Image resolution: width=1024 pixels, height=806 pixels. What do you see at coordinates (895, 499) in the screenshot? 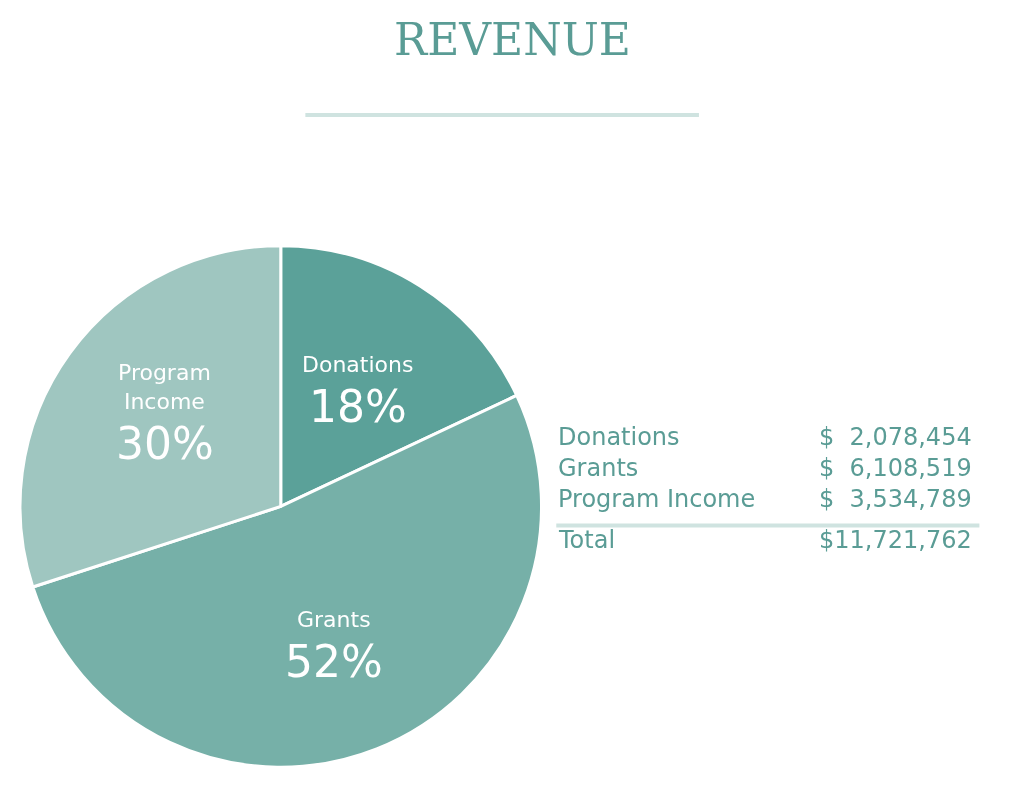
I see `text: $ 3,534,789` at bounding box center [895, 499].